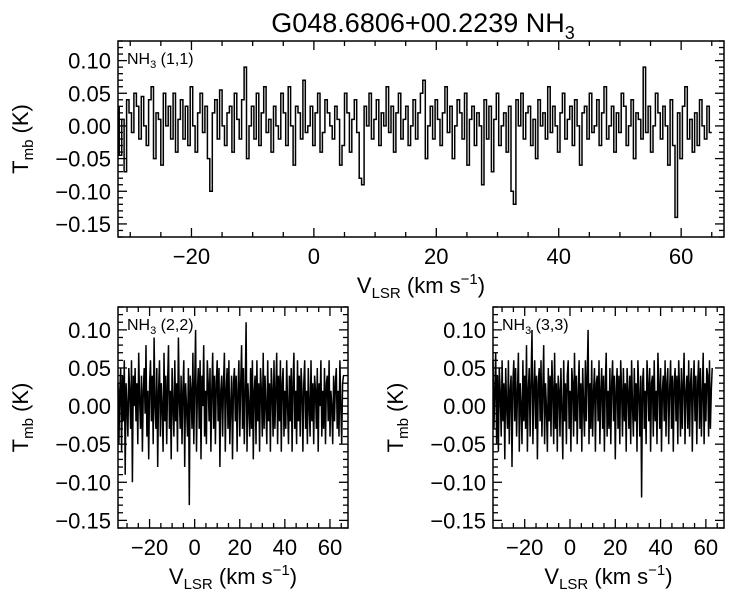 This screenshot has width=750, height=600. I want to click on transition-label-top: NH3 (1,1), so click(160, 61).